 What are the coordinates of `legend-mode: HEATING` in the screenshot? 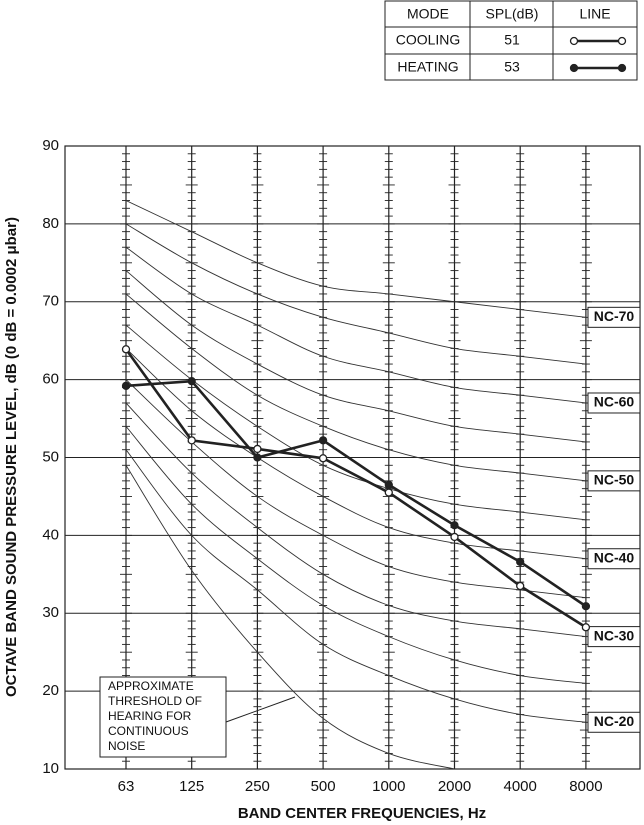 It's located at (427, 67).